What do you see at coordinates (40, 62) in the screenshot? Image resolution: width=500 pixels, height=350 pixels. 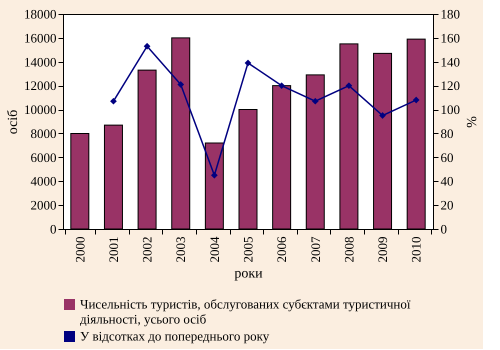 I see `y-tick-label: 14000` at bounding box center [40, 62].